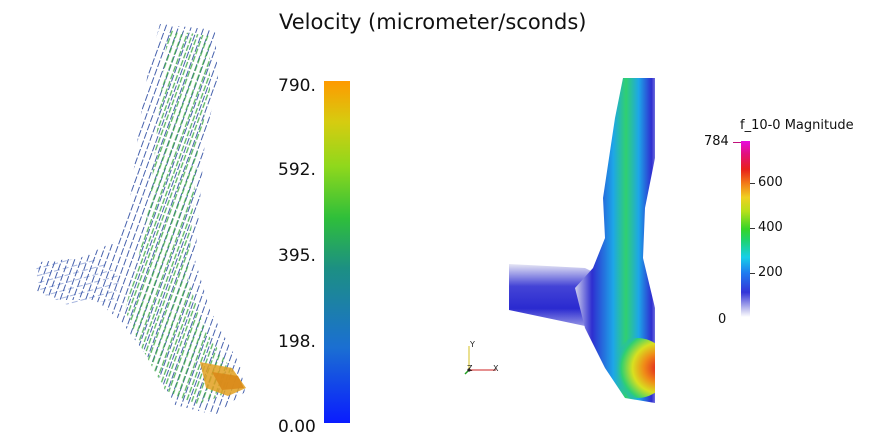 Image resolution: width=873 pixels, height=442 pixels. I want to click on orientation-axes, so click(480, 360).